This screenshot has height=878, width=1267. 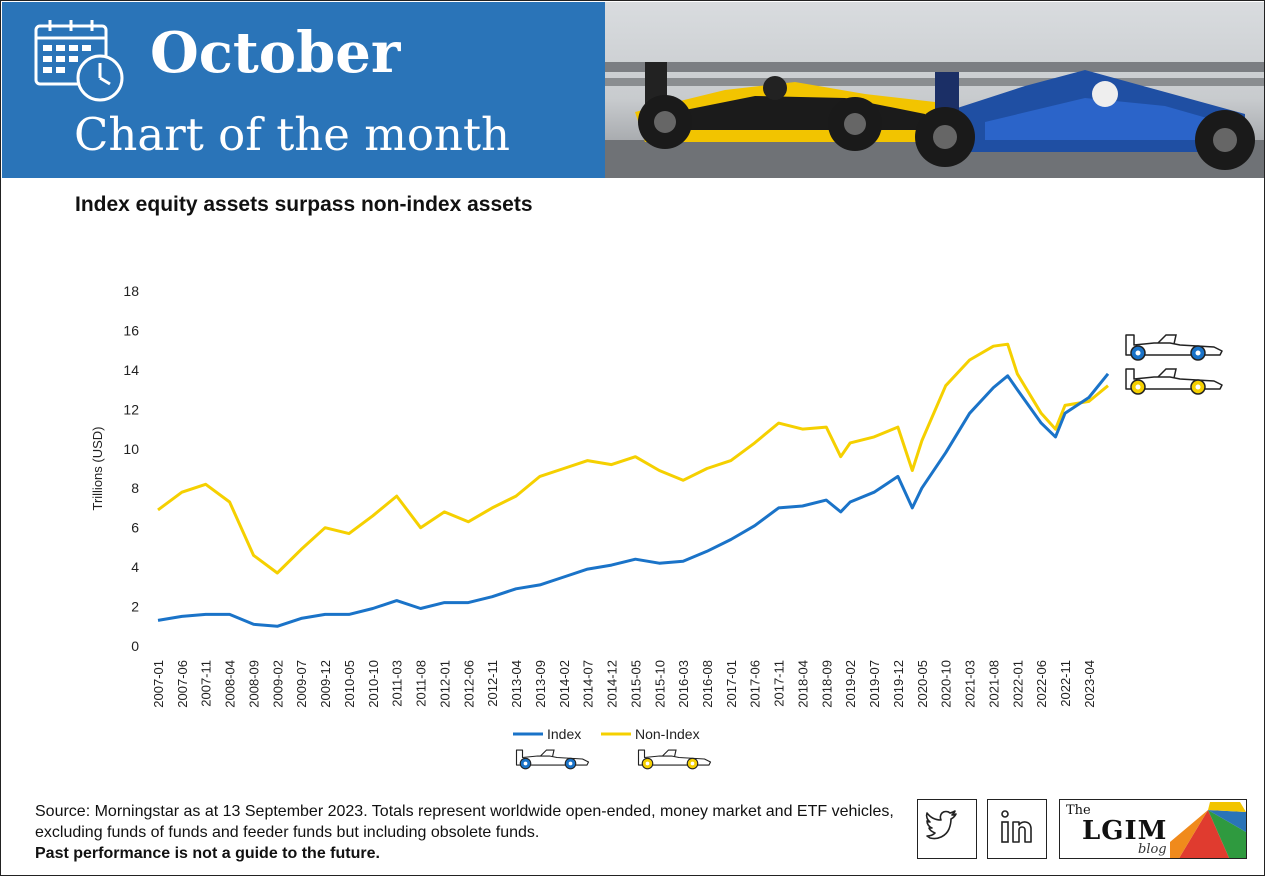 What do you see at coordinates (301, 684) in the screenshot?
I see `x-tick-label: 2009-07` at bounding box center [301, 684].